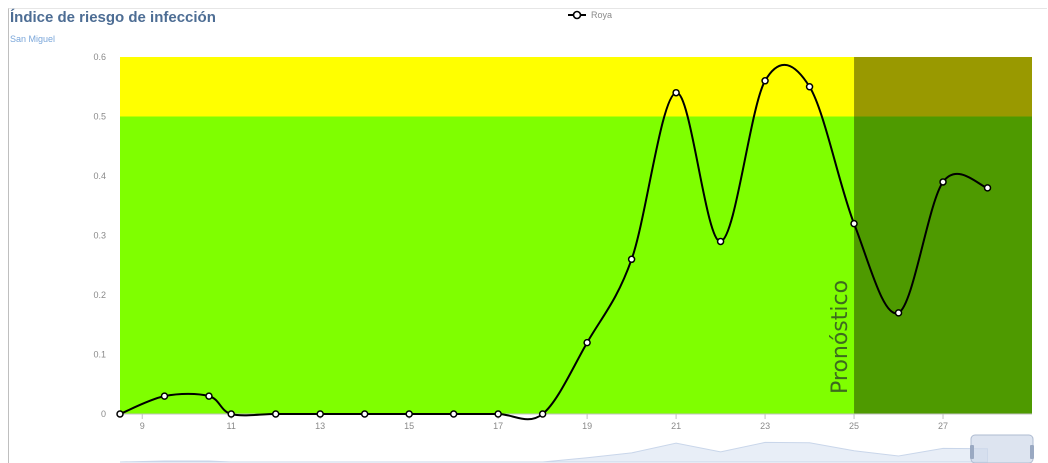 This screenshot has width=1048, height=463. Describe the element at coordinates (854, 426) in the screenshot. I see `x-tick-label: 25` at that location.